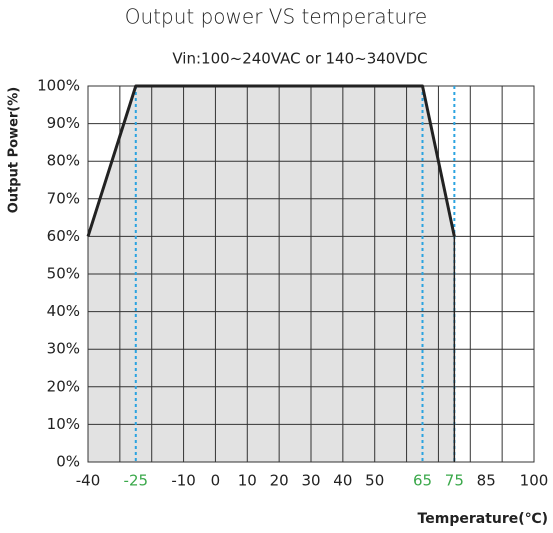 The image size is (553, 533). Describe the element at coordinates (483, 519) in the screenshot. I see `x-axis-label: Temperature(℃)` at that location.